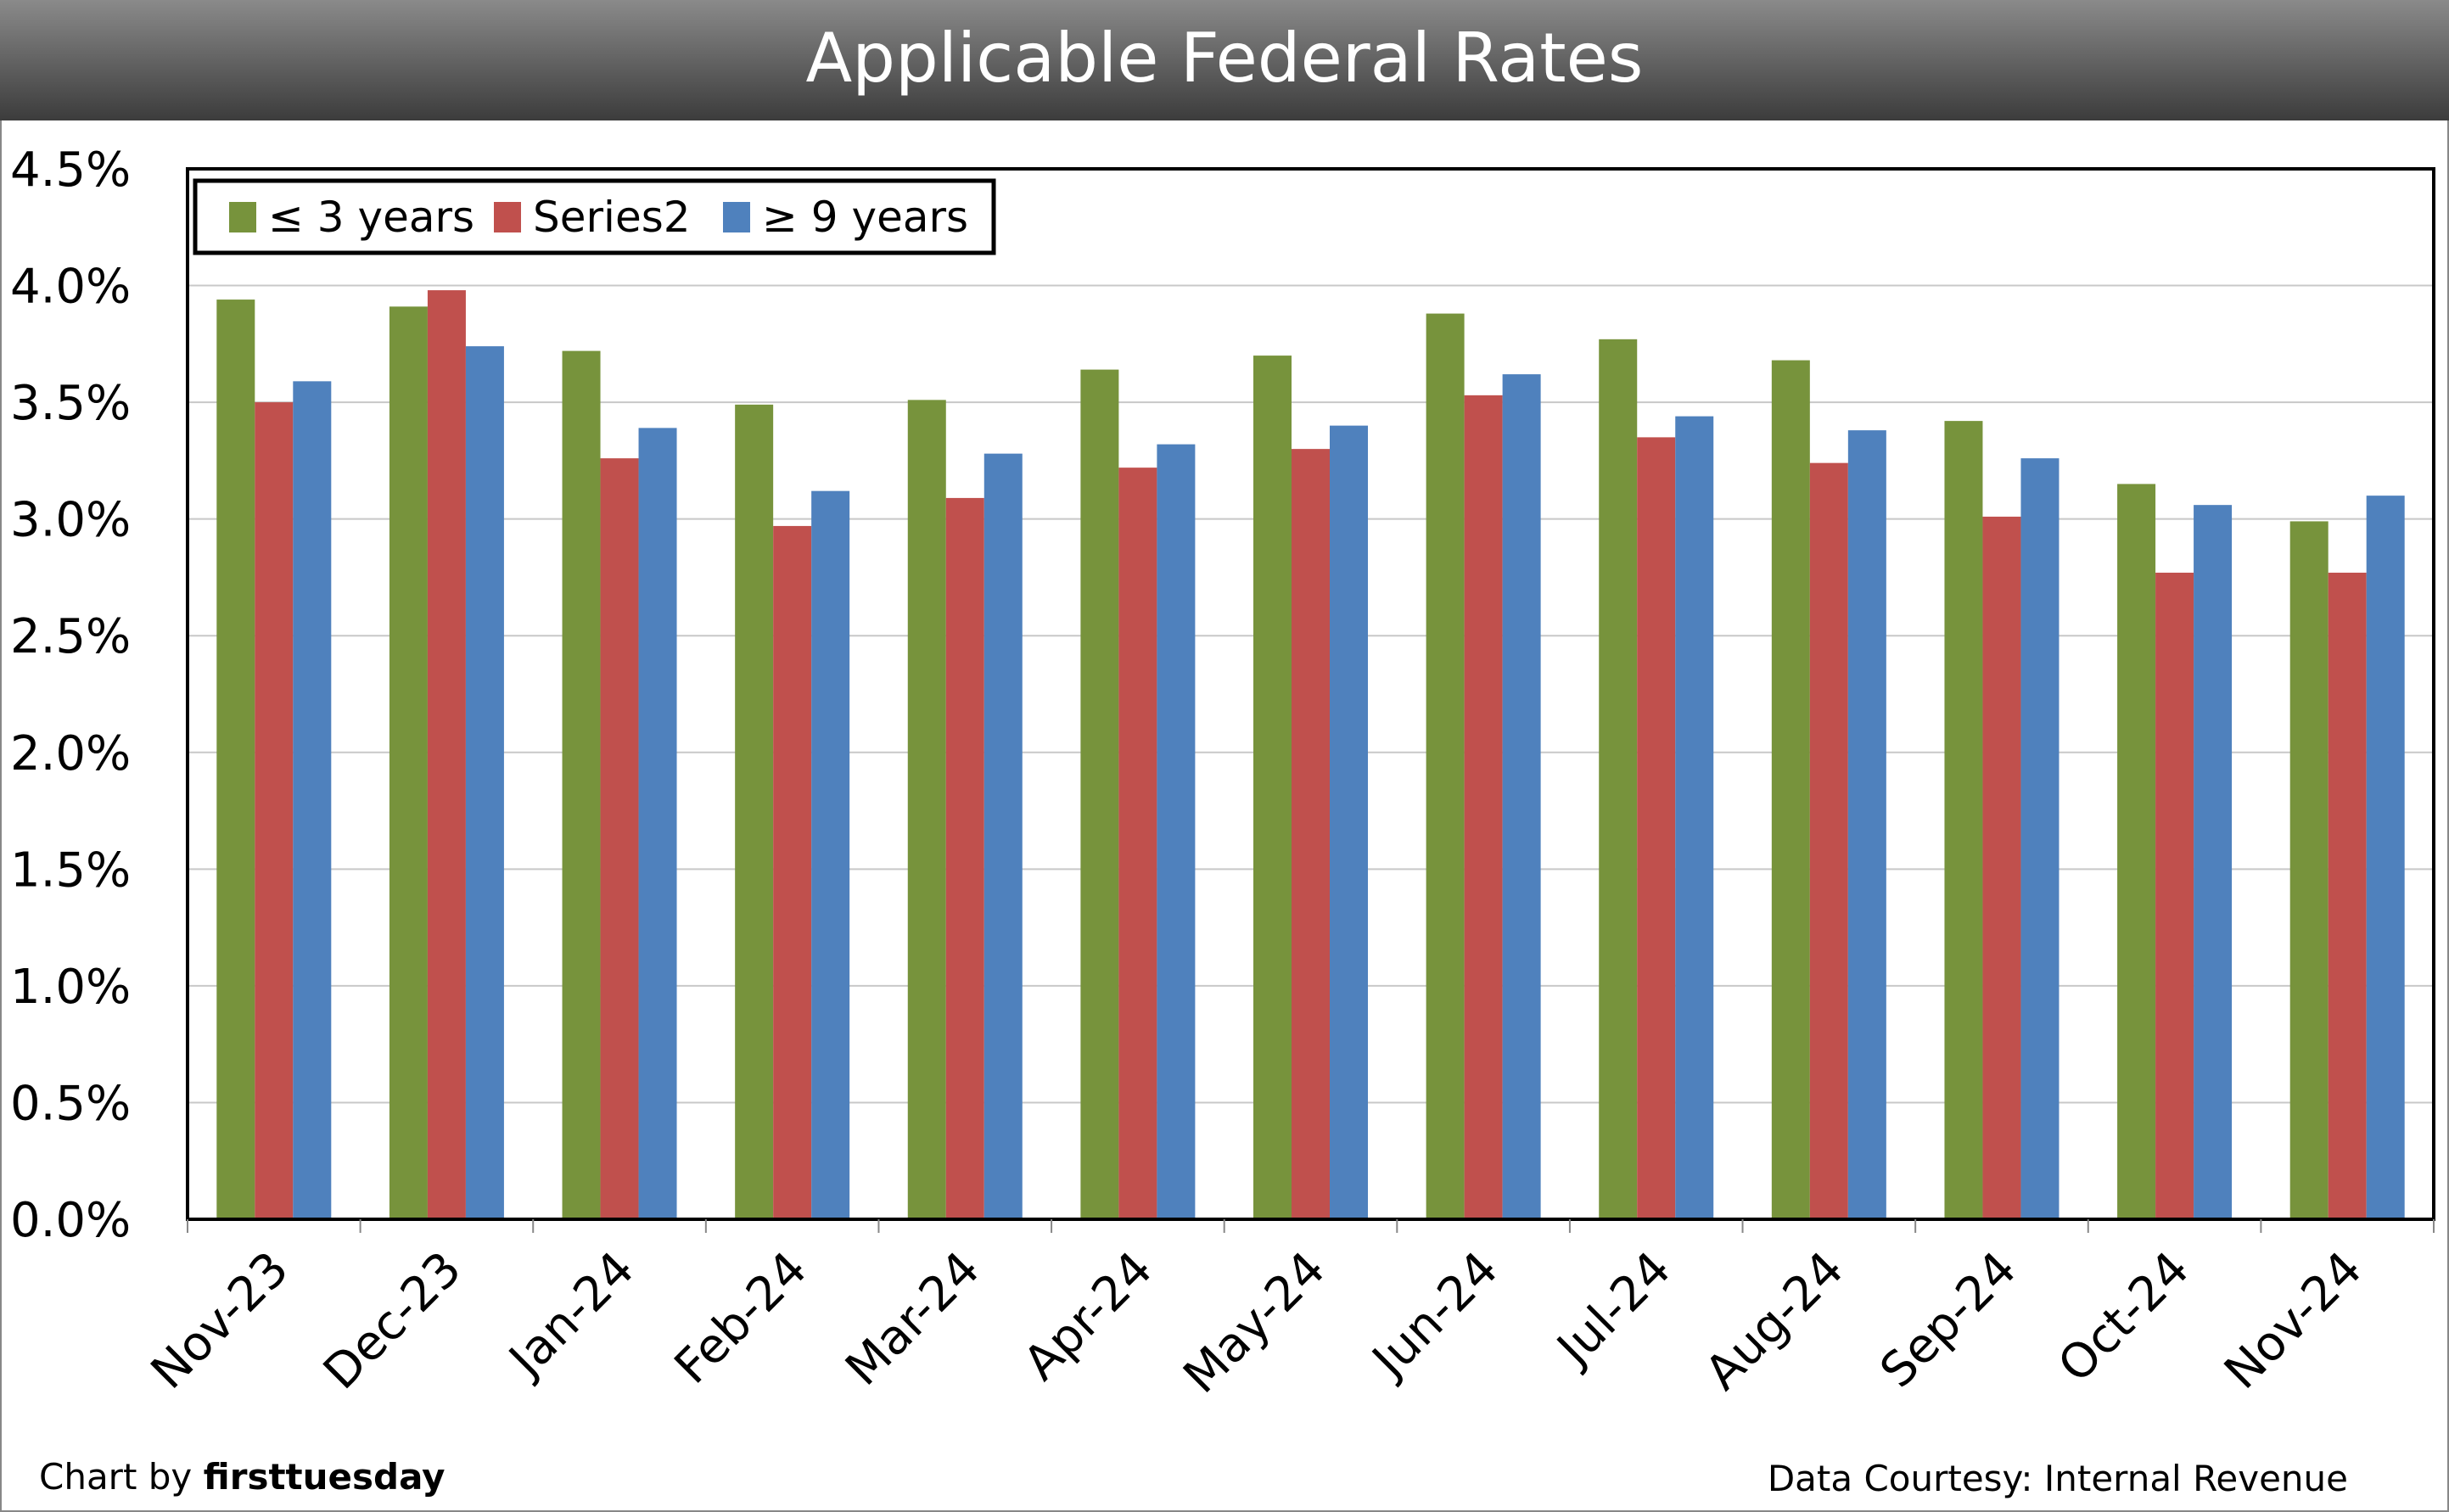 The image size is (2449, 1512). I want to click on y-tick-label: 2.0%, so click(71, 753).